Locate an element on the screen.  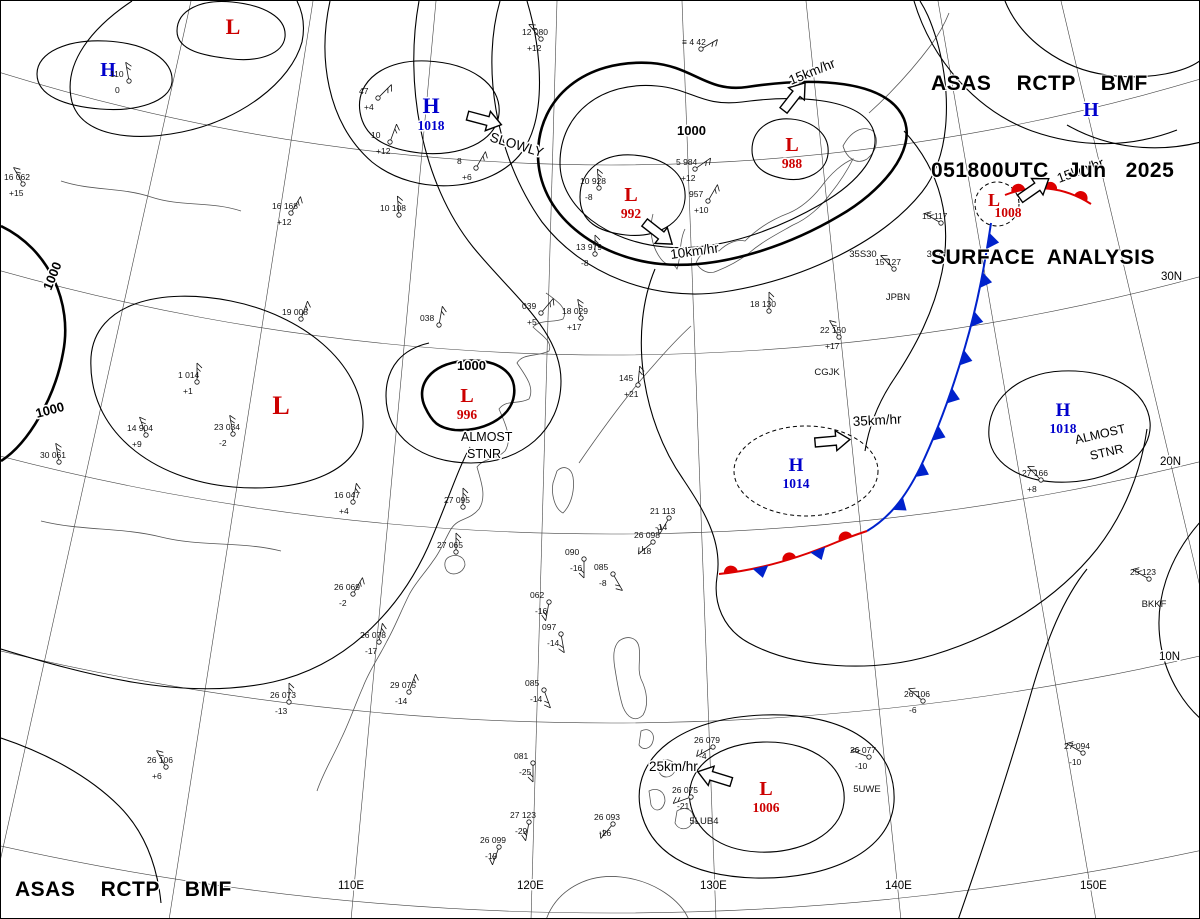
station-plot: 26 077 -10 is located at coordinates (863, 758).